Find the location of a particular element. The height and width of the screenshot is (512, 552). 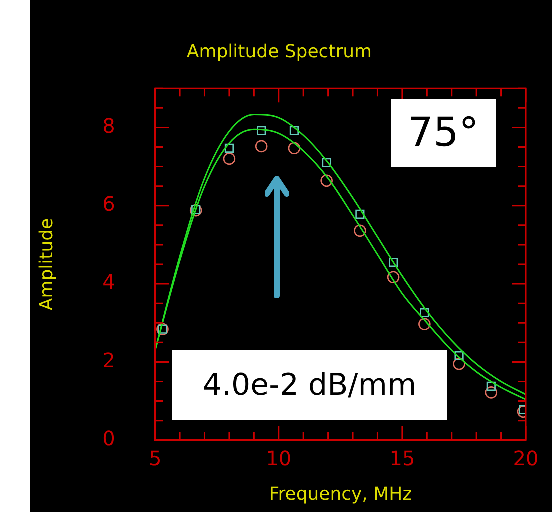

chart-title: Amplitude Spectrum is located at coordinates (279, 51).